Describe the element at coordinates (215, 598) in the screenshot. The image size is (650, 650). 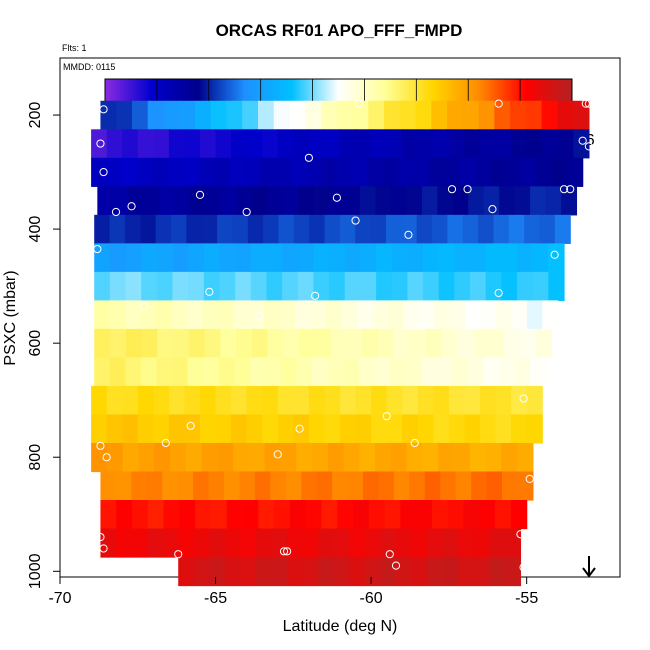
I see `x-tick-label: -65` at that location.